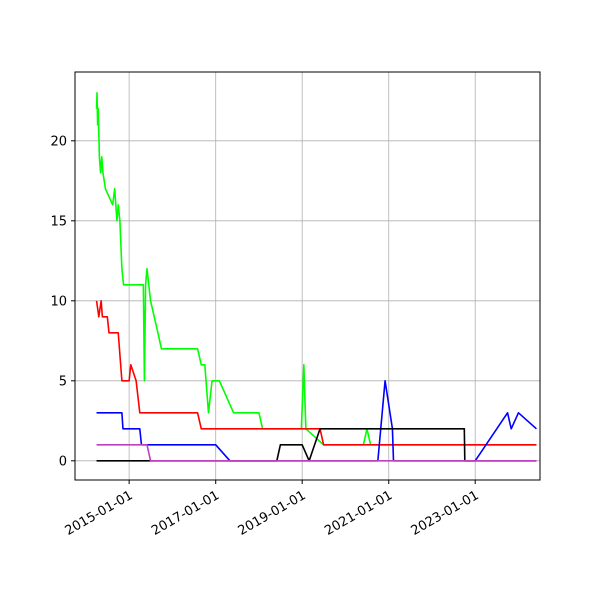 This screenshot has width=600, height=600. I want to click on x-tick-label: 2017-01-01, so click(185, 513).